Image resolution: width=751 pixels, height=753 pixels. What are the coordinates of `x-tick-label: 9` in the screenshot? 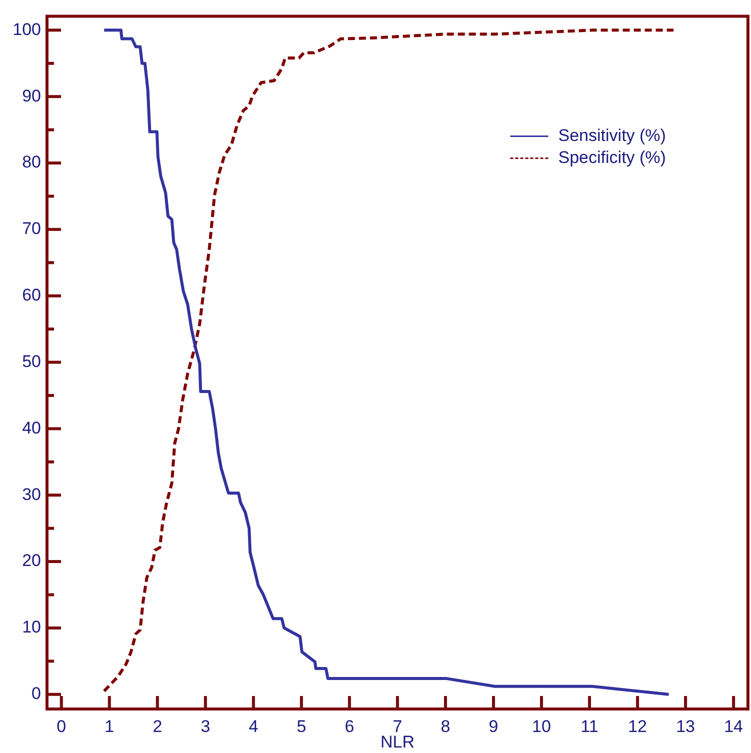 It's located at (493, 726).